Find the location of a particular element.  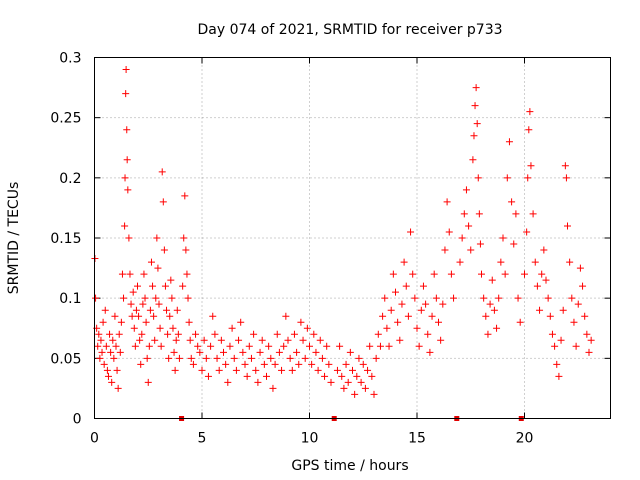

y-tick-label: 0.05 is located at coordinates (65, 359).